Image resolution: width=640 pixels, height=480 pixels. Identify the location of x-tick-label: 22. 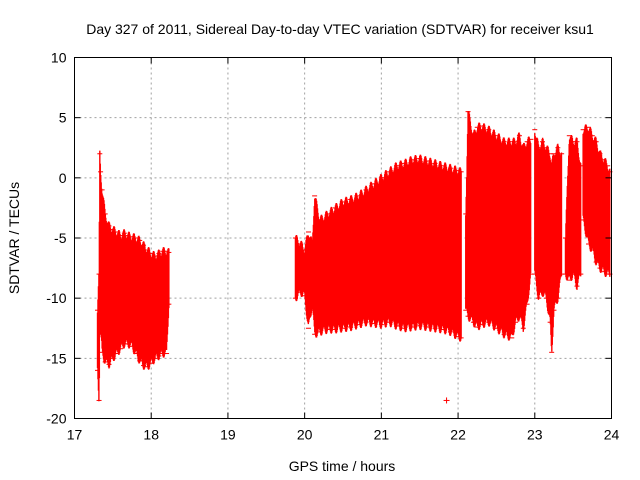
(458, 435).